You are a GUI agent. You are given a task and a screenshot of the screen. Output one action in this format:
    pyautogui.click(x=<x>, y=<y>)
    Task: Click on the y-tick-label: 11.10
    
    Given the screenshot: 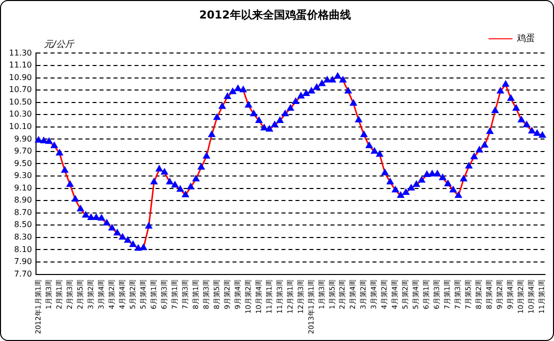 What is the action you would take?
    pyautogui.click(x=20, y=65)
    